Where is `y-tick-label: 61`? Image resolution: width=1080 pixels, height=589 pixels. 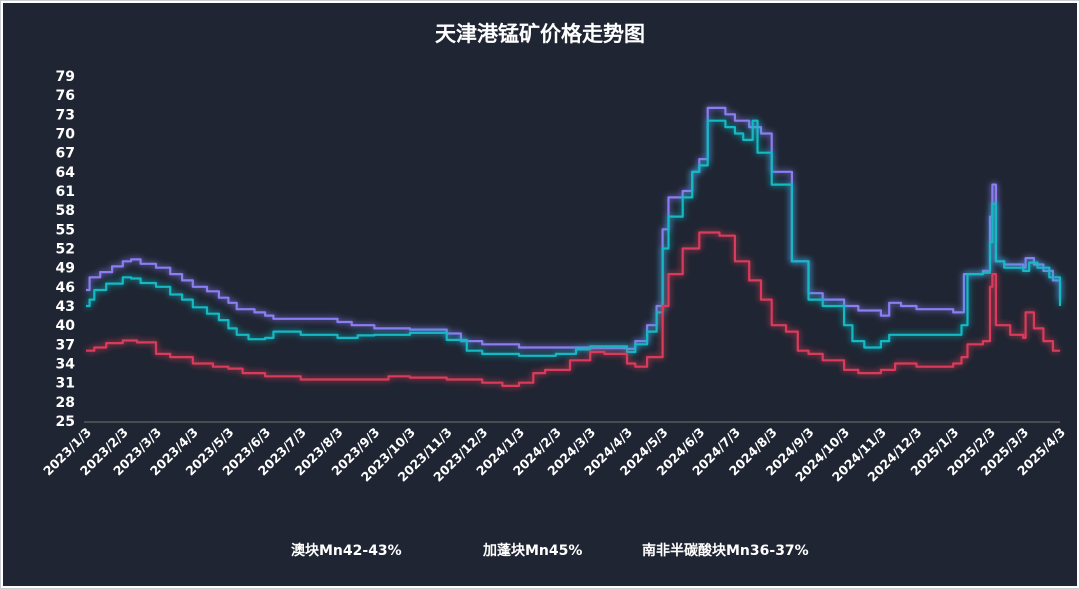 y-tick-label: 61 is located at coordinates (65, 192).